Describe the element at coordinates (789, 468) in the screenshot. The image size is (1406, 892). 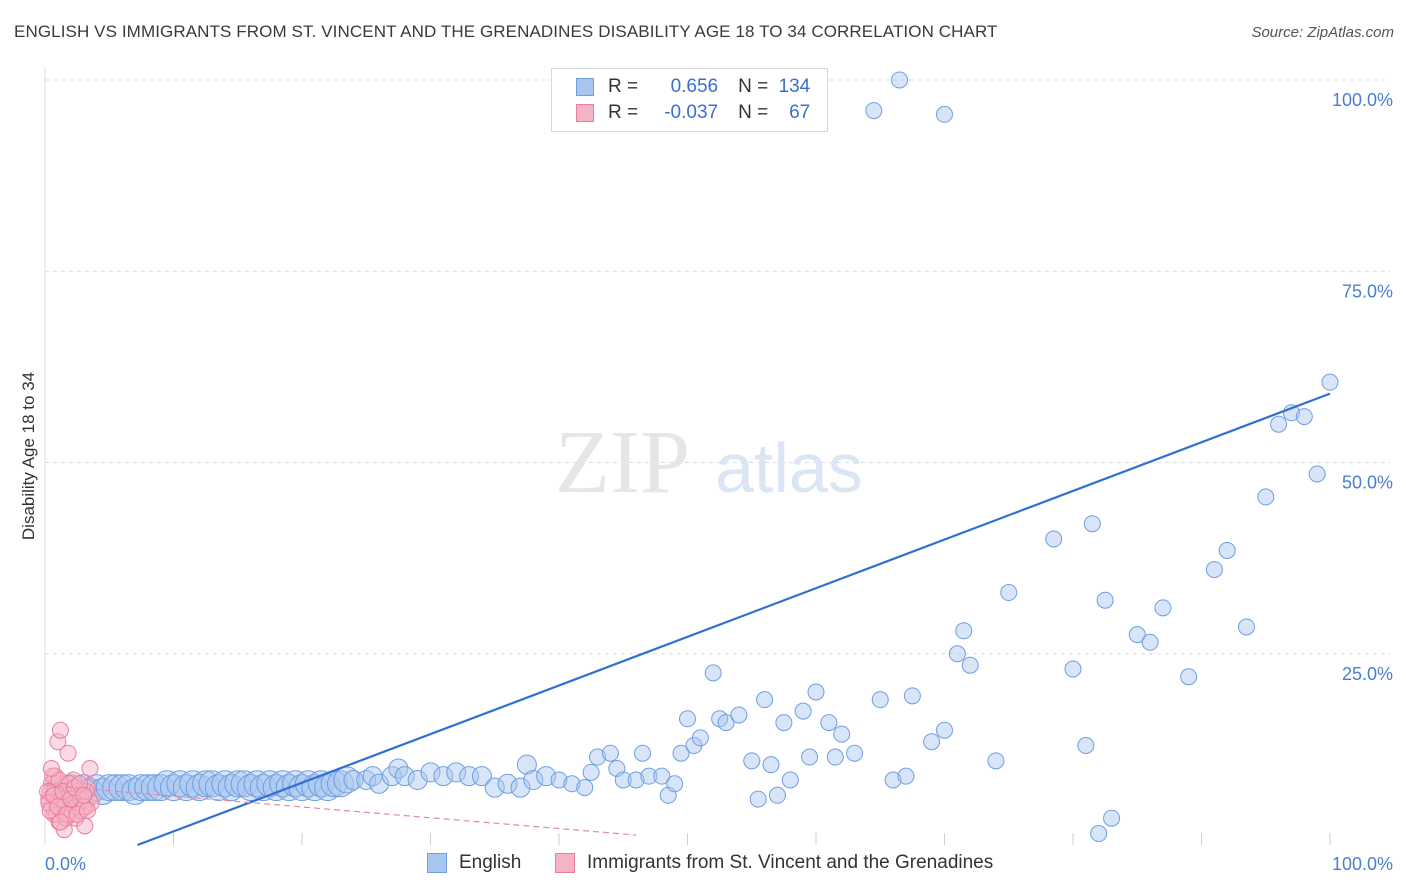
I see `watermark-atlas: atlas` at that location.